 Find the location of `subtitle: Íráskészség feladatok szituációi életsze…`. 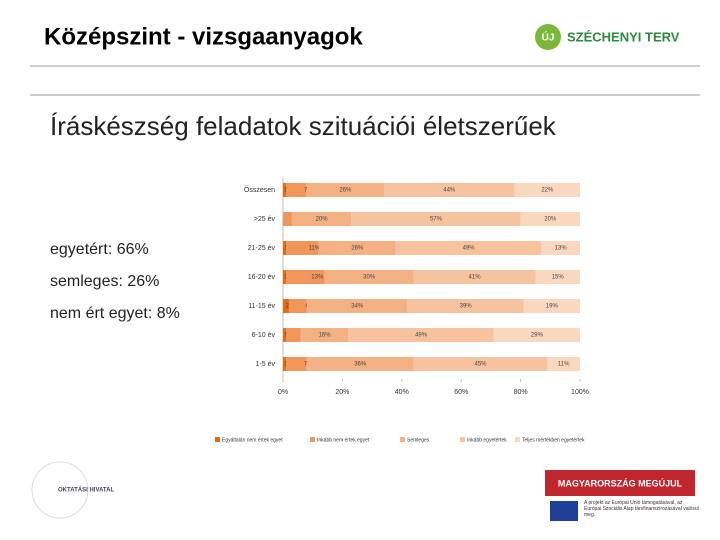

subtitle: Íráskészség feladatok szituációi életsze… is located at coordinates (303, 126).